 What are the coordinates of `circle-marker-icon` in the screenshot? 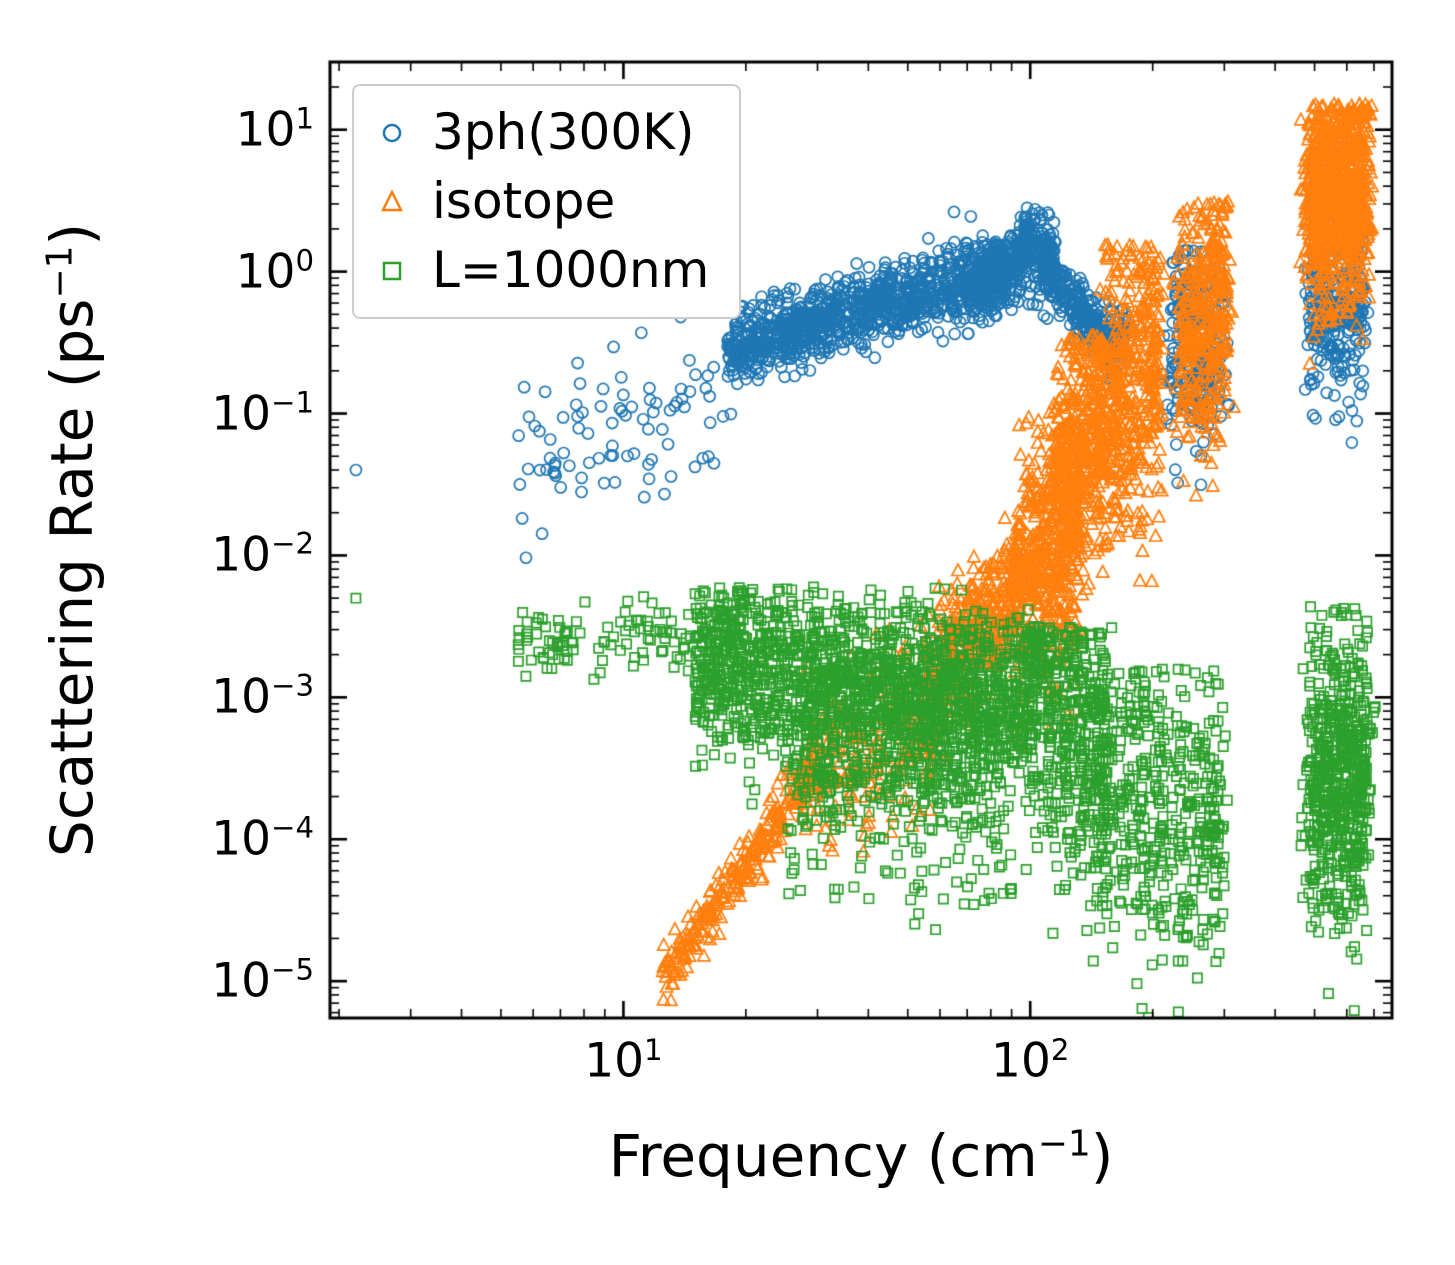 It's located at (392, 132).